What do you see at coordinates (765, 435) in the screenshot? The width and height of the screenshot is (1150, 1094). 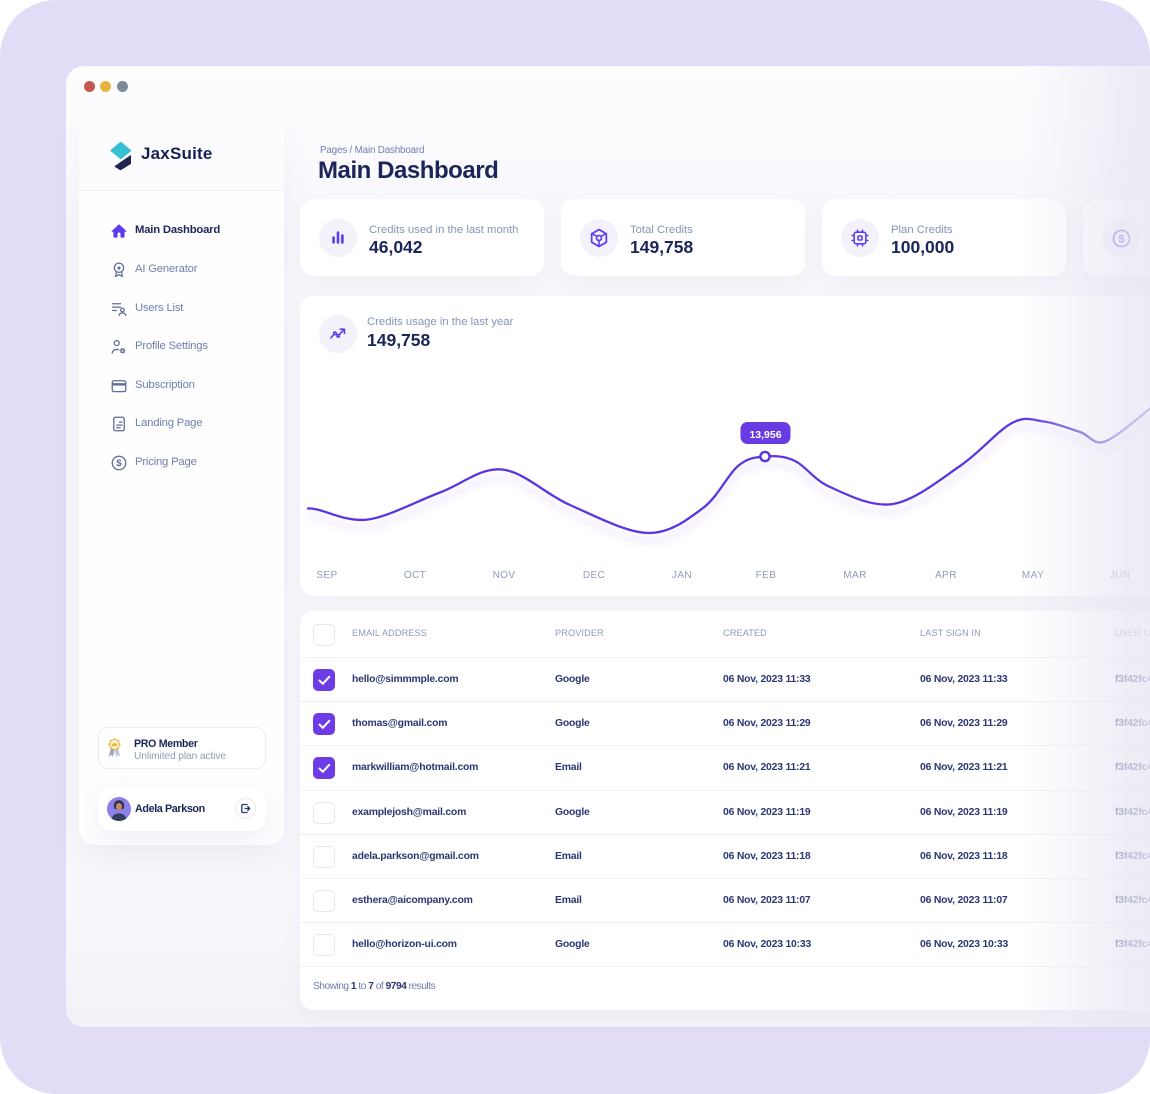 I see `svg-text: 13,956` at bounding box center [765, 435].